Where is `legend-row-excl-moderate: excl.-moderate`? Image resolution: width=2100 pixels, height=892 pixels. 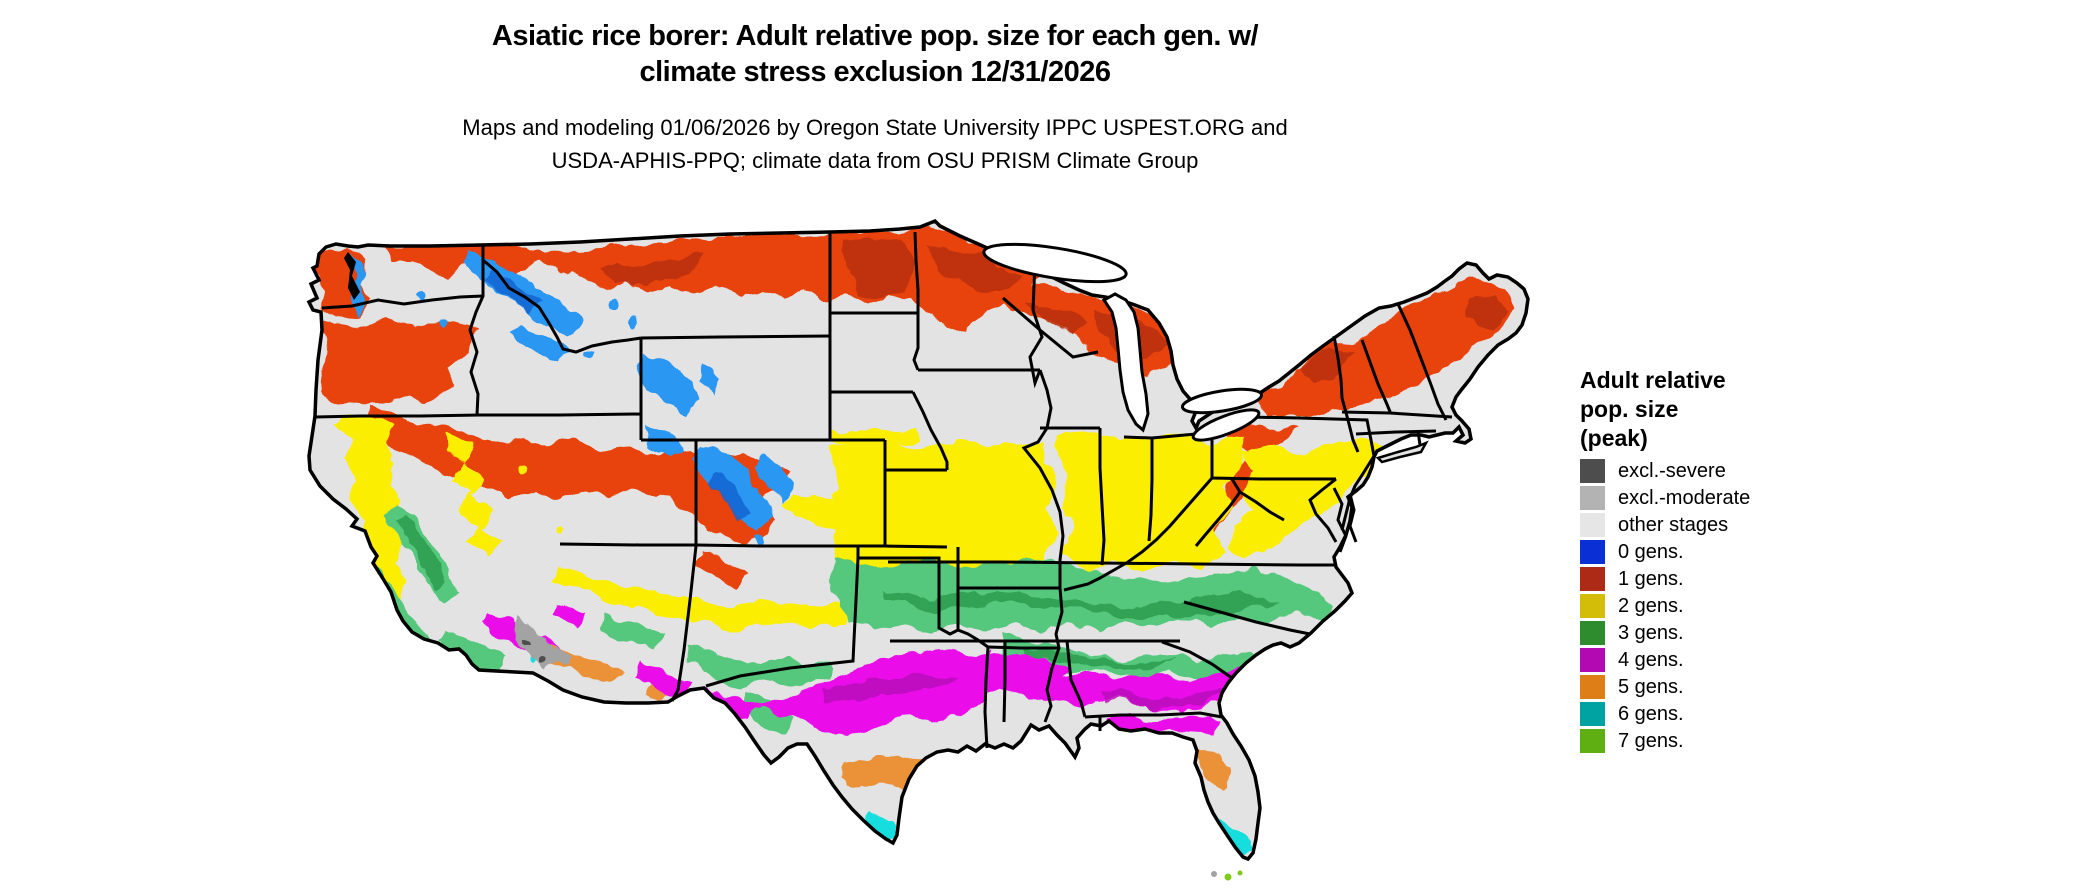
legend-row-excl-moderate: excl.-moderate is located at coordinates (1735, 498).